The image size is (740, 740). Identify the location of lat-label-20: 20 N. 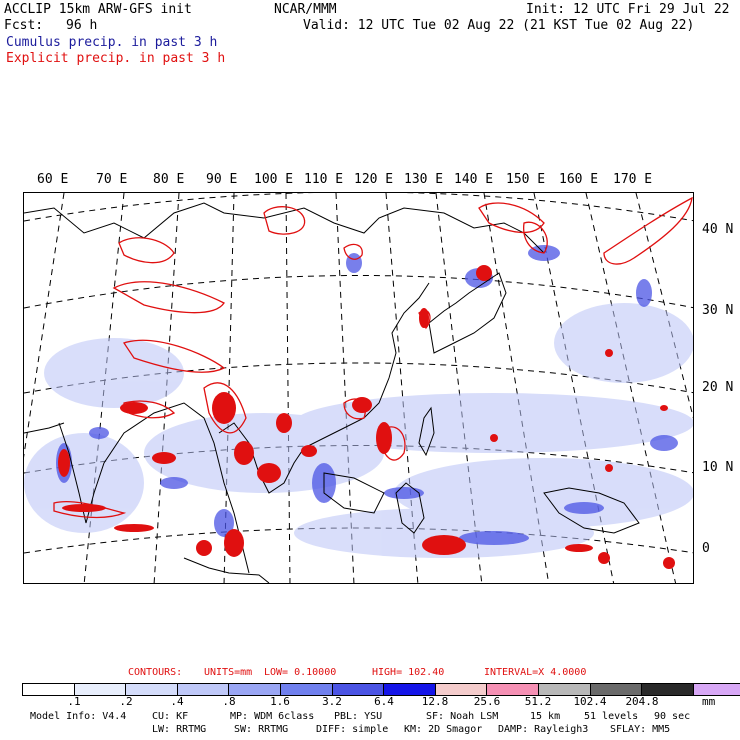
(718, 387).